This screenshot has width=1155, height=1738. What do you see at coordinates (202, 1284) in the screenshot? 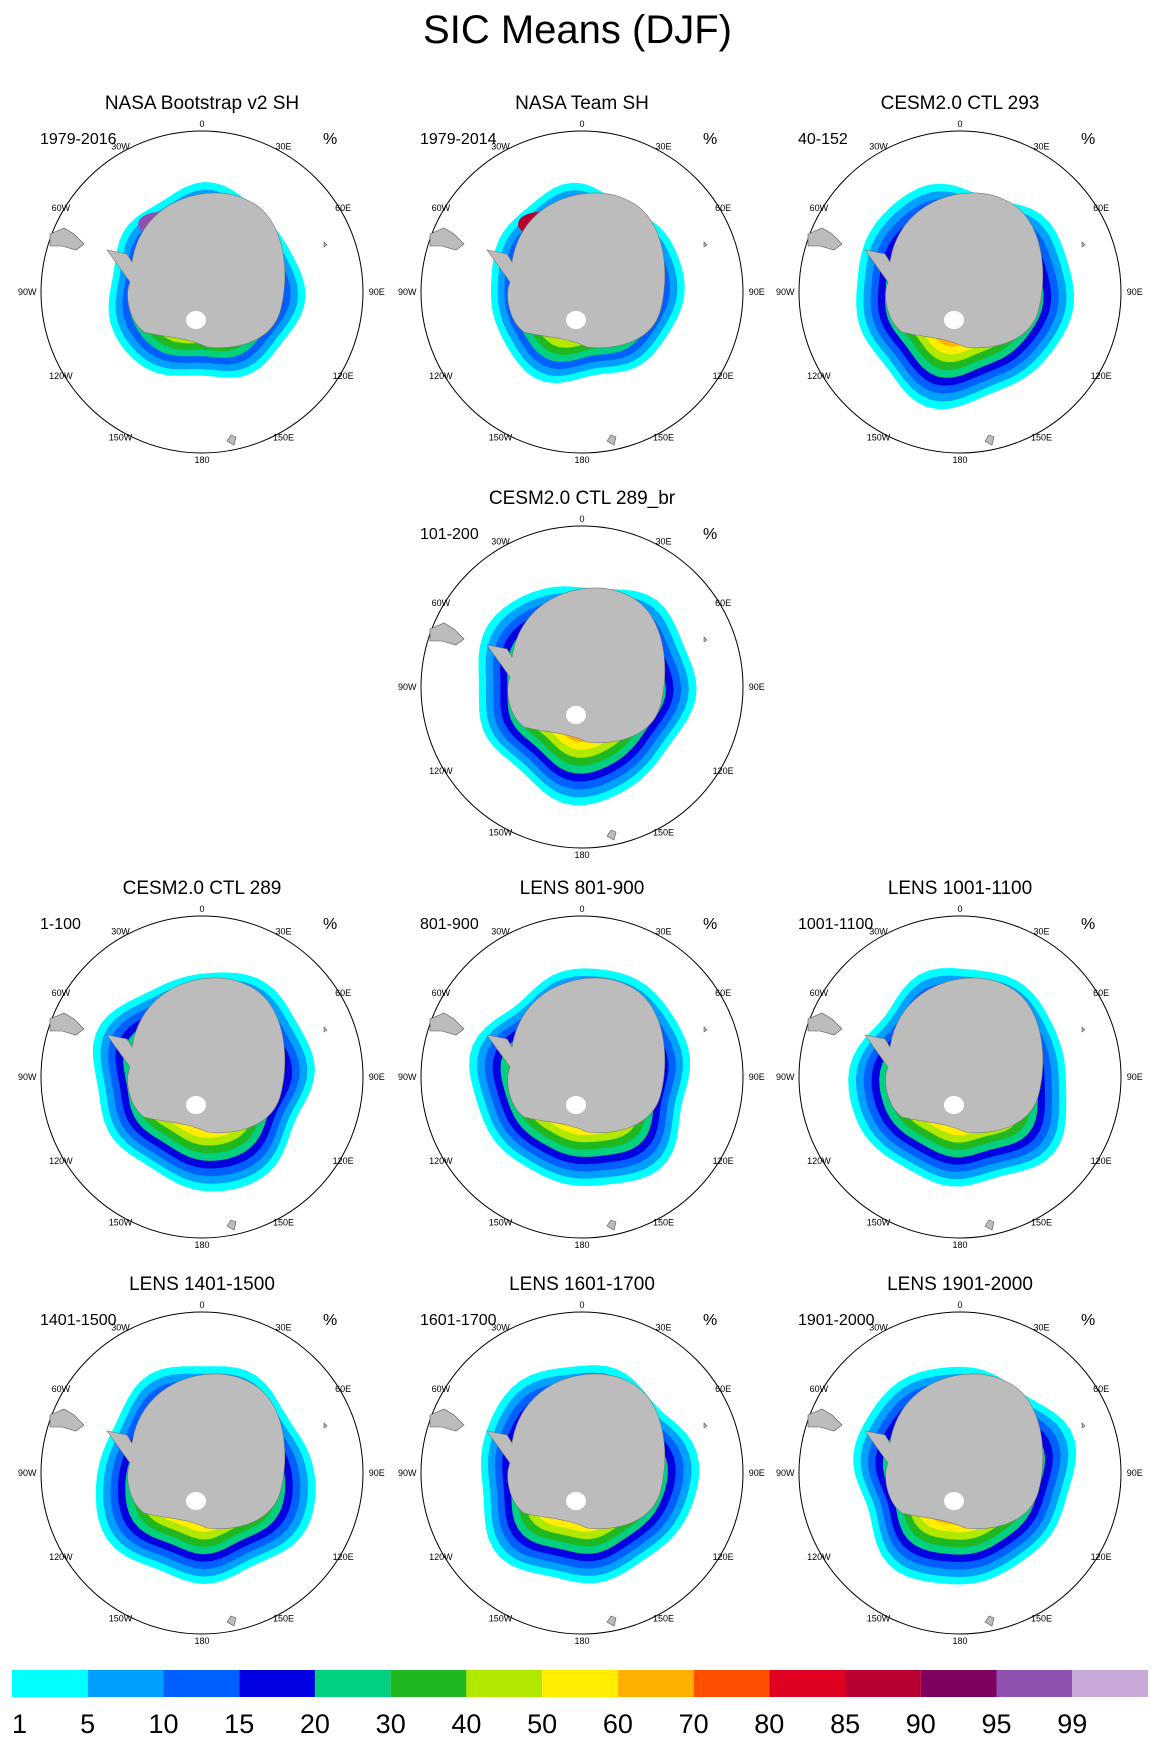
I see `panel-title: LENS 1401-1500` at bounding box center [202, 1284].